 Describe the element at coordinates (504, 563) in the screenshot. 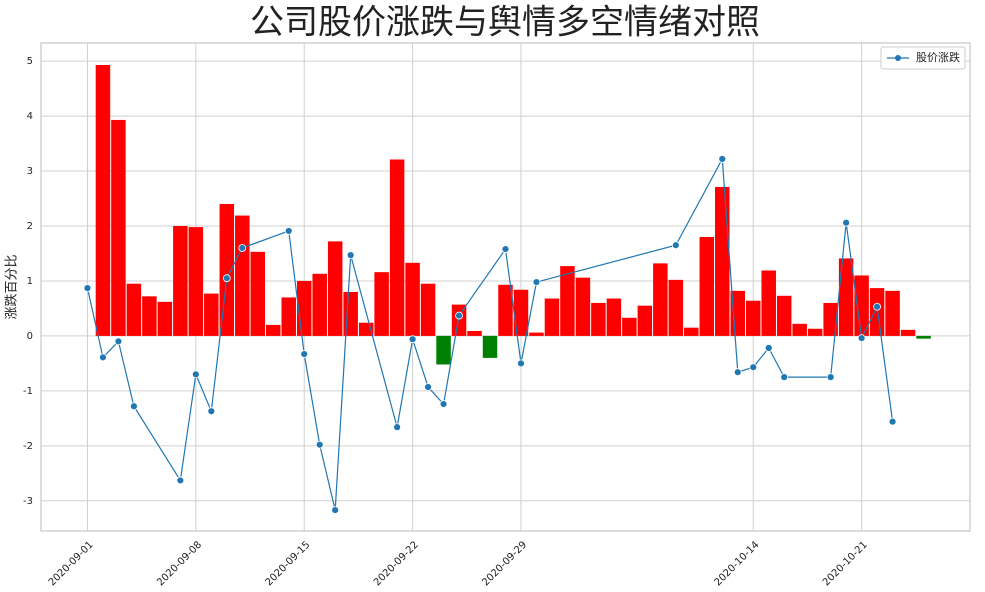

I see `x-tick-label: 2020-09-29` at that location.